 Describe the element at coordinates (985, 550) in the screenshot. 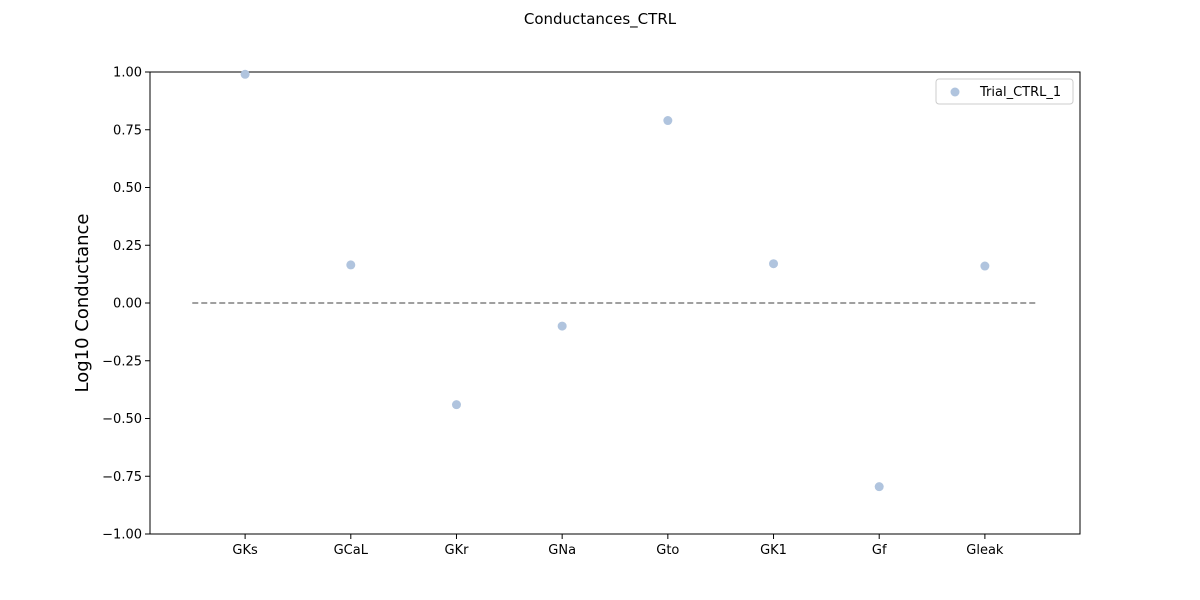

I see `x-tick-label: Gleak` at that location.